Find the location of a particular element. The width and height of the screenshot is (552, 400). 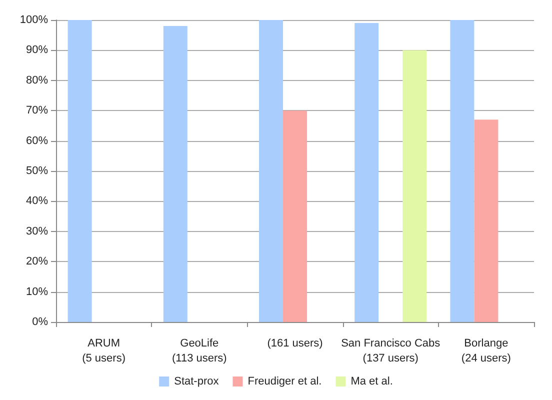

y-tick-label: 40% is located at coordinates (37, 201).